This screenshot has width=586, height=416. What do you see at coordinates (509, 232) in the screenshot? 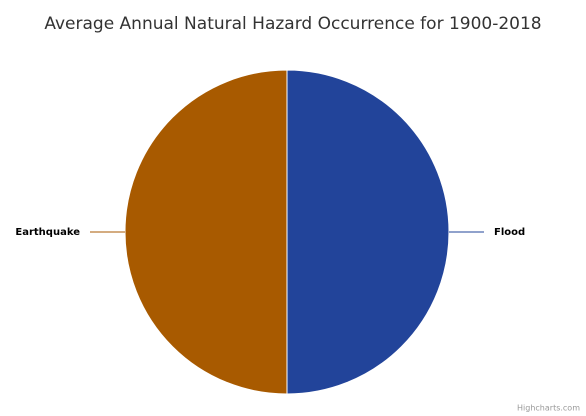
I see `data-label: Flood` at bounding box center [509, 232].